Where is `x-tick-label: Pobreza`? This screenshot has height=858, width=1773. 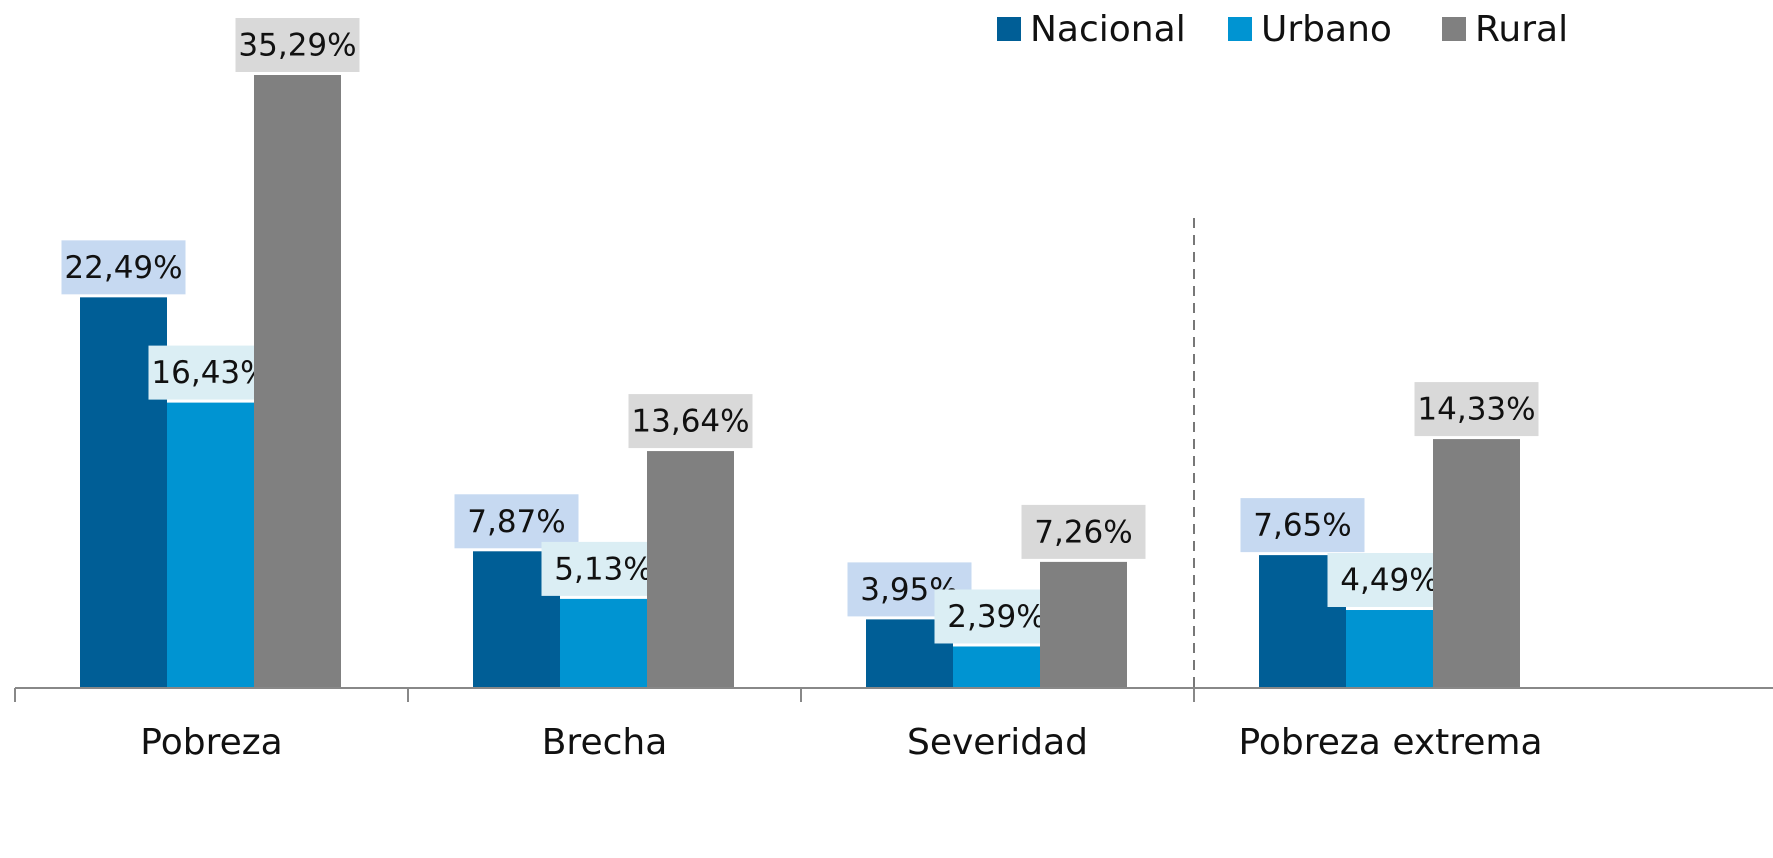 x-tick-label: Pobreza is located at coordinates (211, 742).